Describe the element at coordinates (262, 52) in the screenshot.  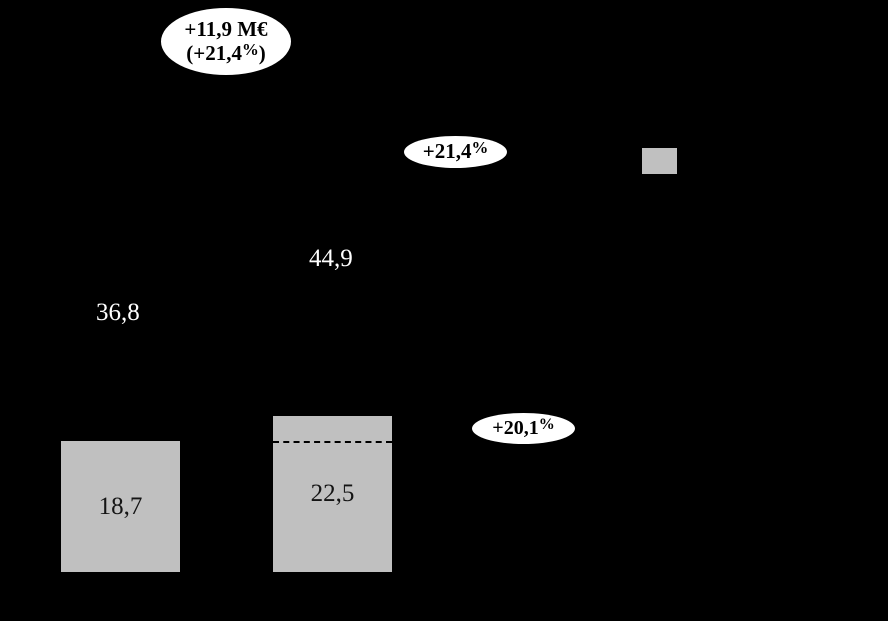
I see `callout-growth-absolute-line2-suffix: )` at that location.